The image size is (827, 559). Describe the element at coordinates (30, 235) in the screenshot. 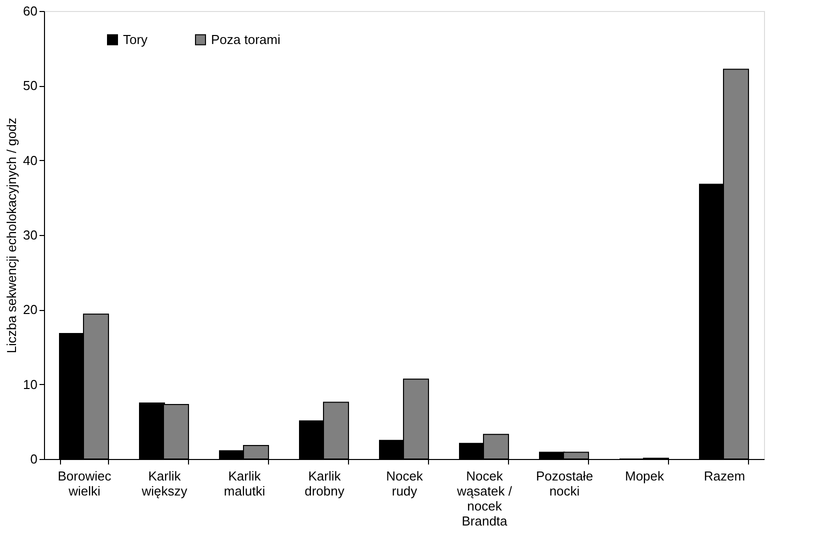

I see `y-tick-label: 30` at that location.